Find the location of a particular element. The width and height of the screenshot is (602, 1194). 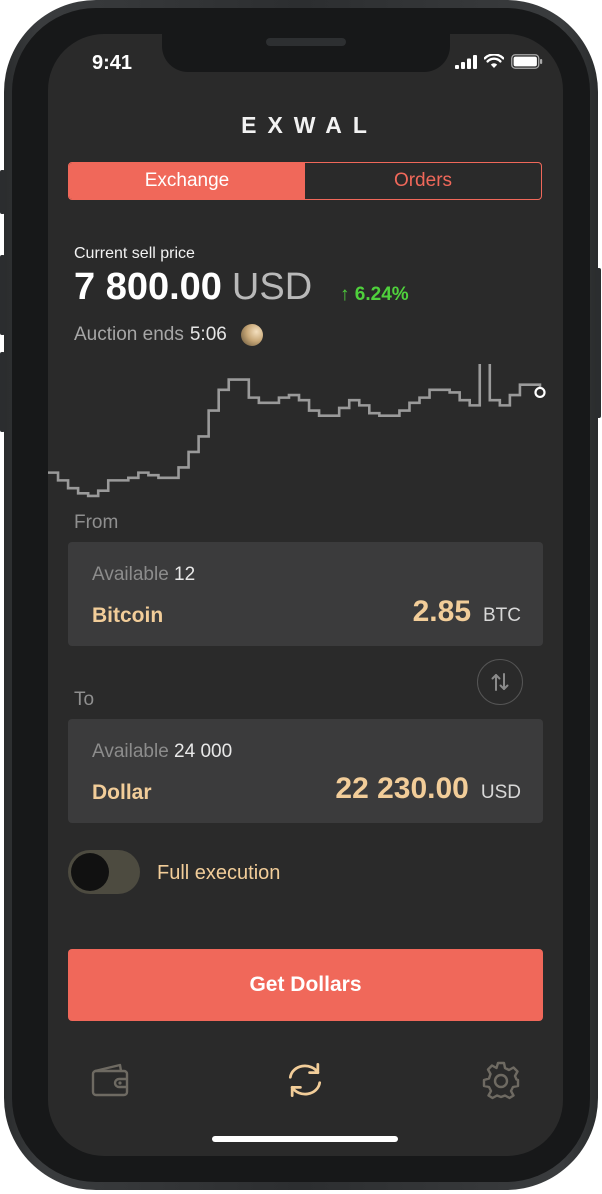

volume-up-button is located at coordinates (2, 295).